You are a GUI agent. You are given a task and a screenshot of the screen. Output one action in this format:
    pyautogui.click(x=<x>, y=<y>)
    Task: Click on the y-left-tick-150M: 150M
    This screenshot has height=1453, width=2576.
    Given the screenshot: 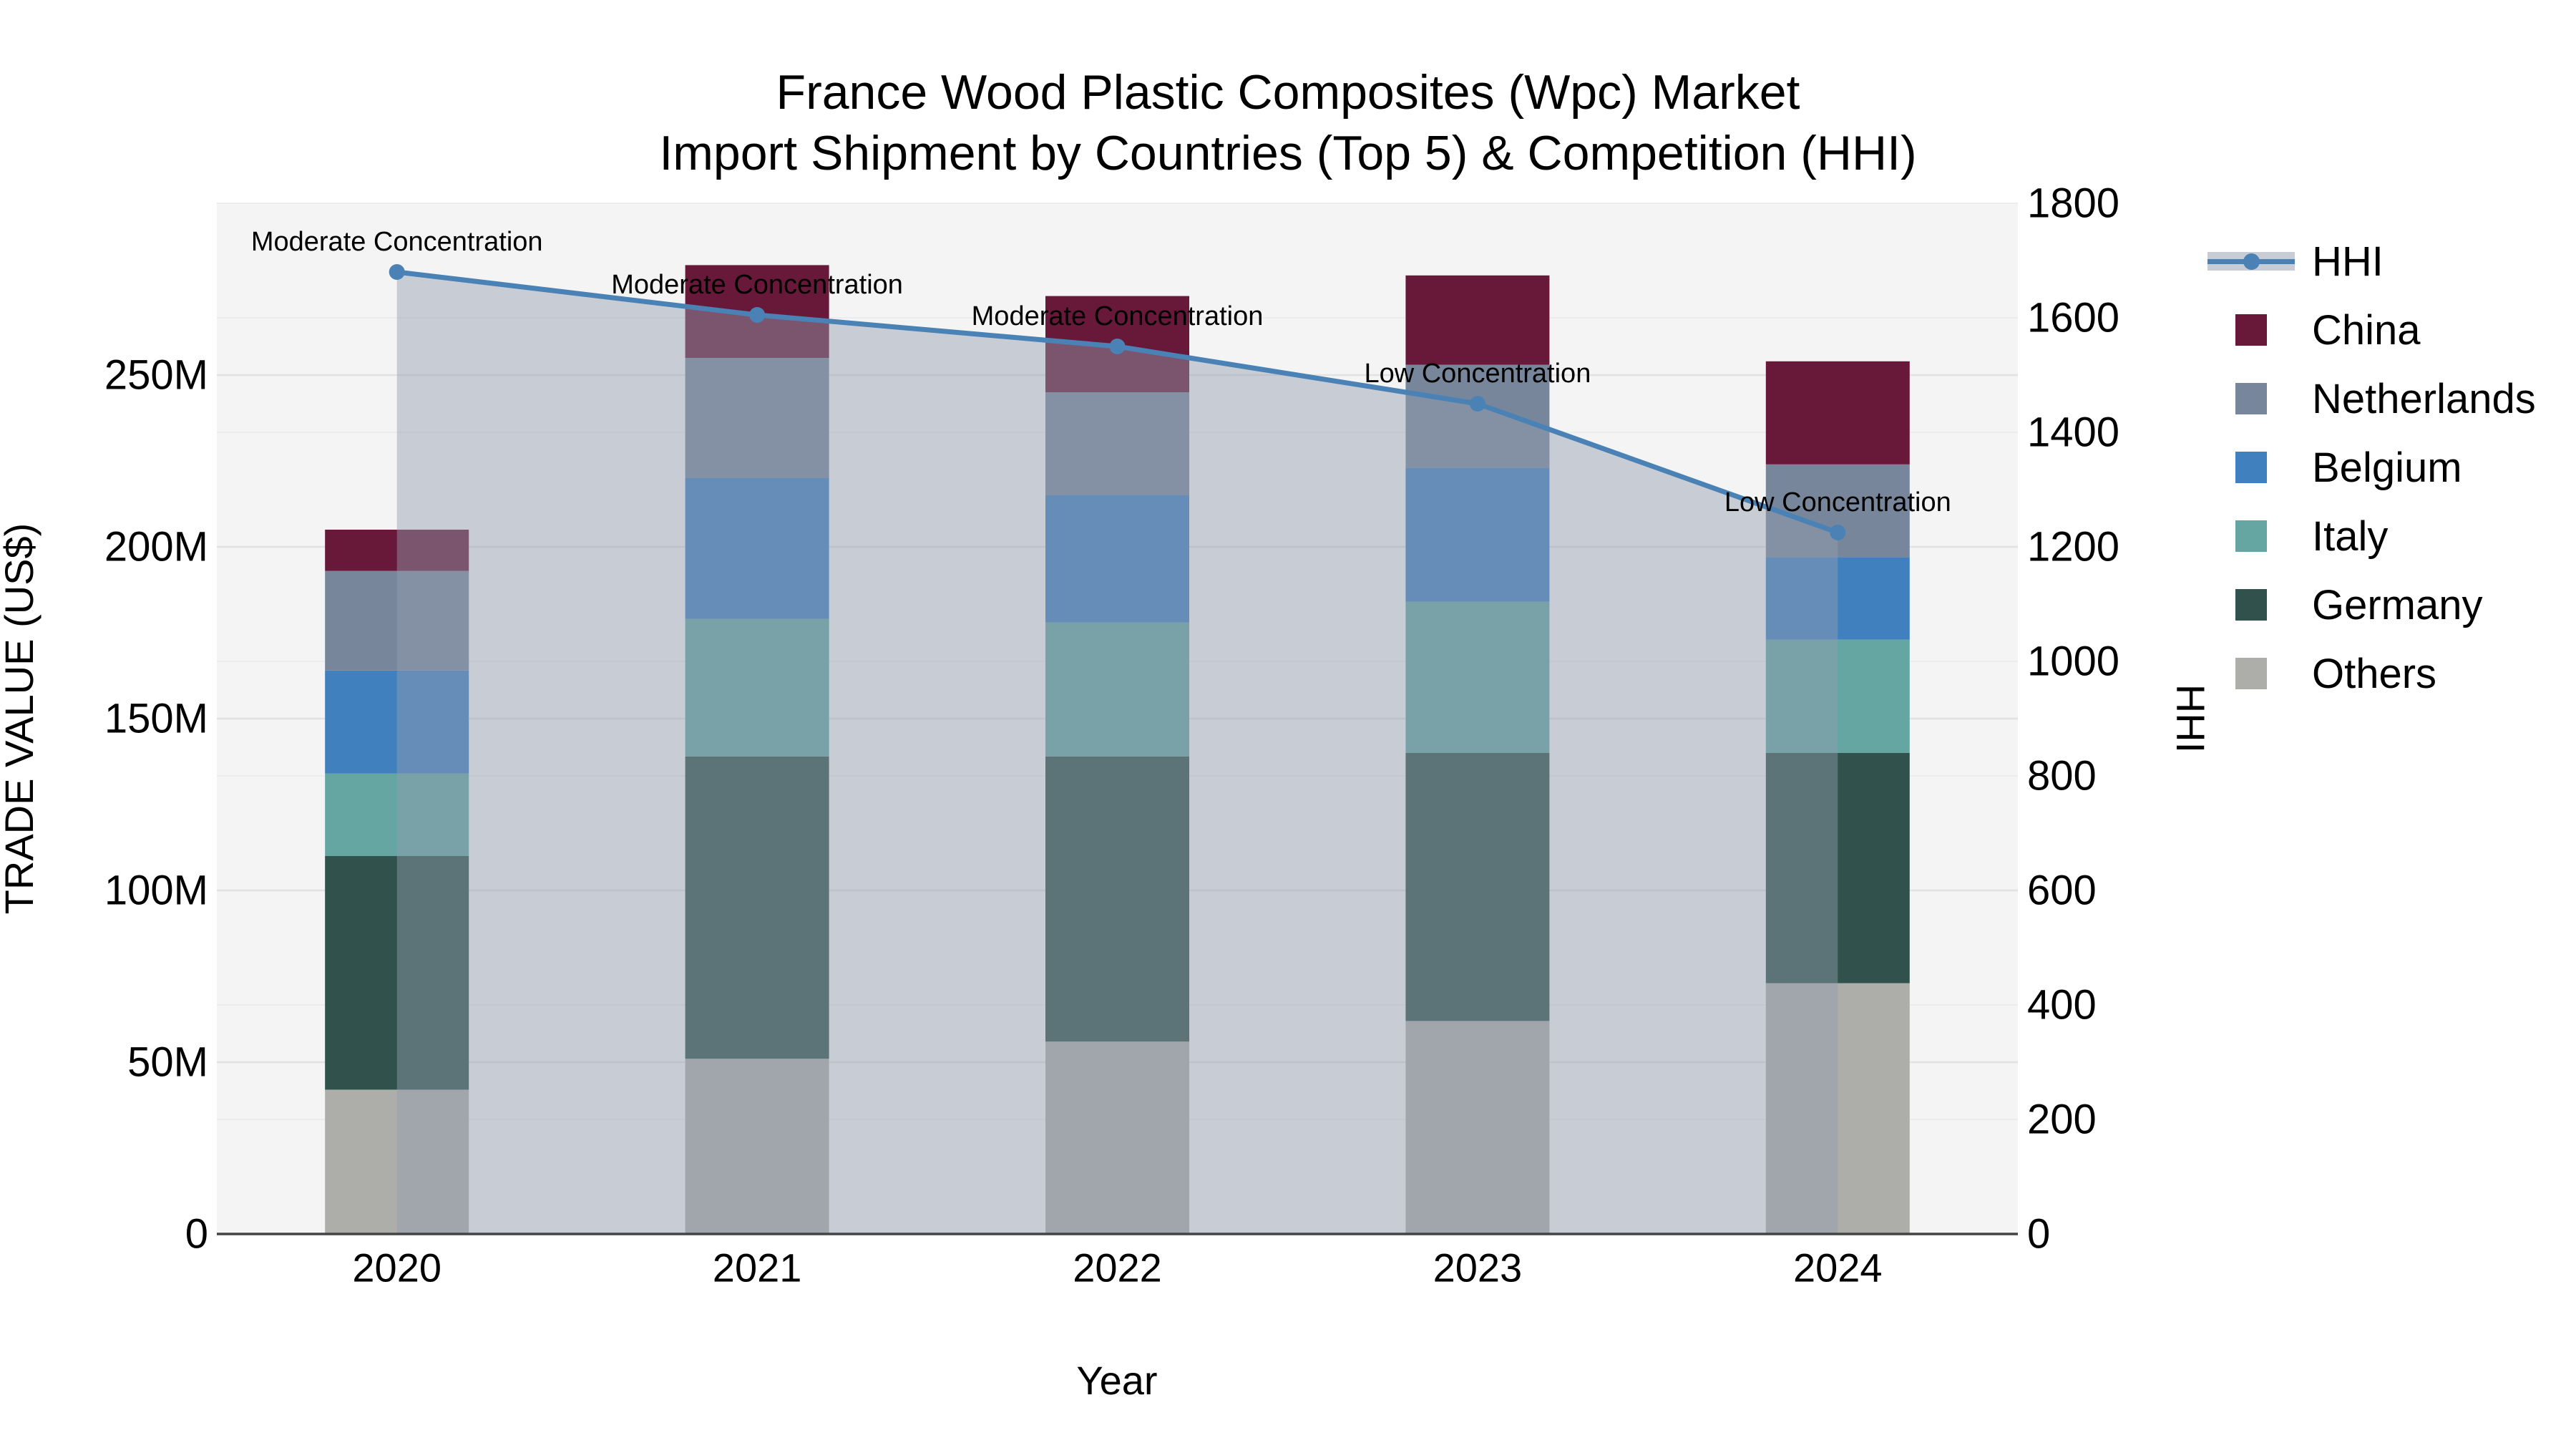 What is the action you would take?
    pyautogui.click(x=156, y=719)
    